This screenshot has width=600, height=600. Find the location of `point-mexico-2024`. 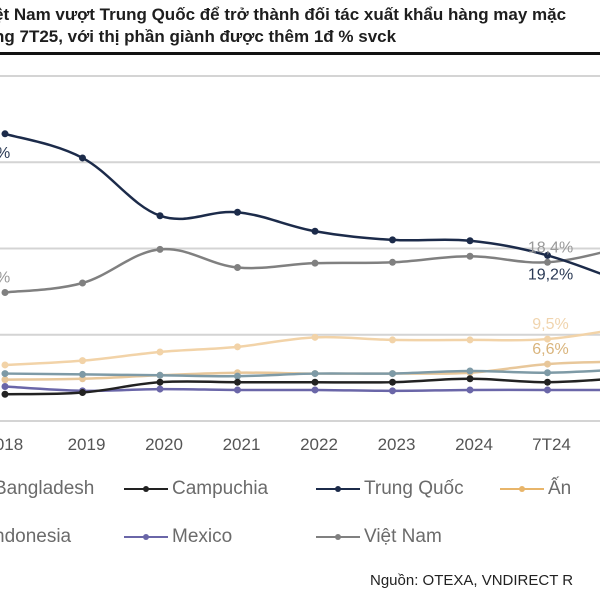

point-mexico-2024 is located at coordinates (470, 390).